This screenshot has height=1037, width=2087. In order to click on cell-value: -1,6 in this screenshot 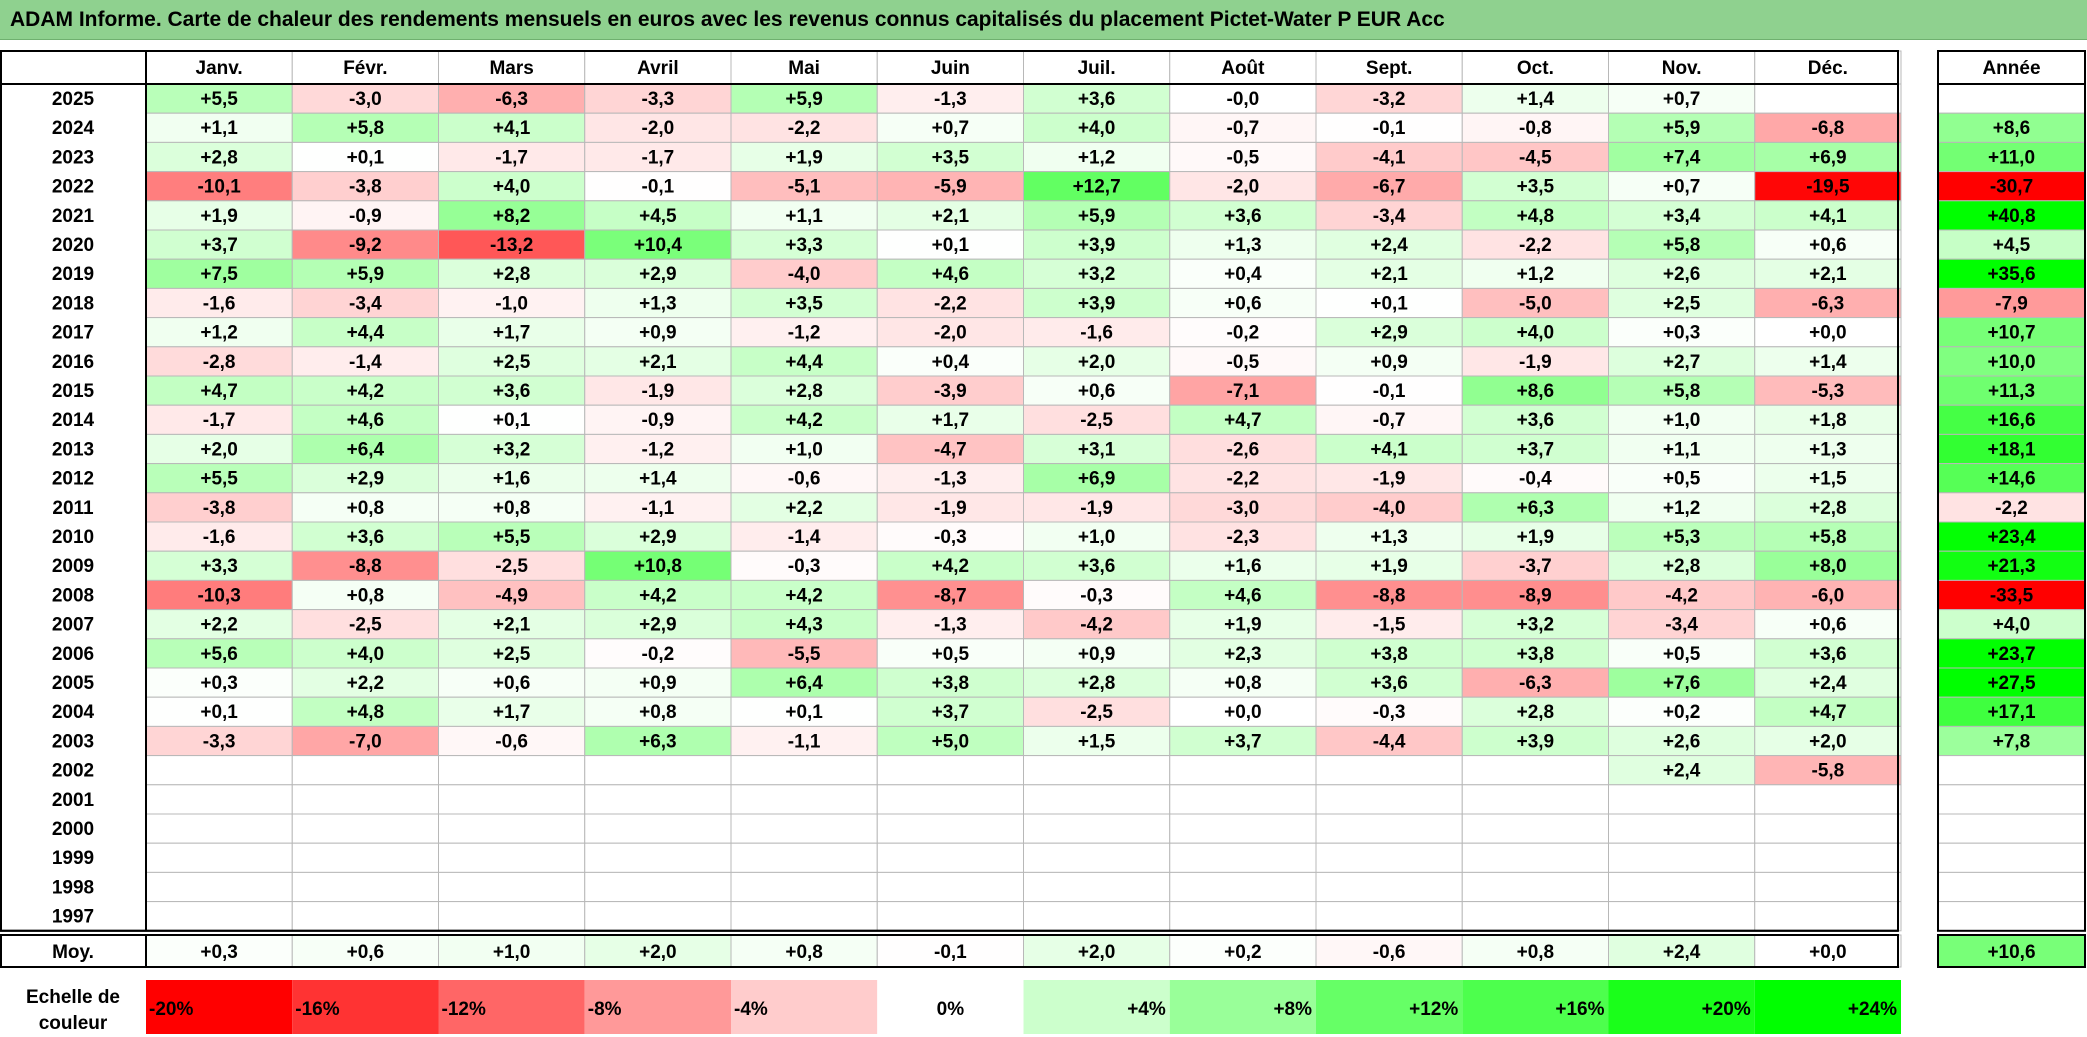, I will do `click(219, 537)`.